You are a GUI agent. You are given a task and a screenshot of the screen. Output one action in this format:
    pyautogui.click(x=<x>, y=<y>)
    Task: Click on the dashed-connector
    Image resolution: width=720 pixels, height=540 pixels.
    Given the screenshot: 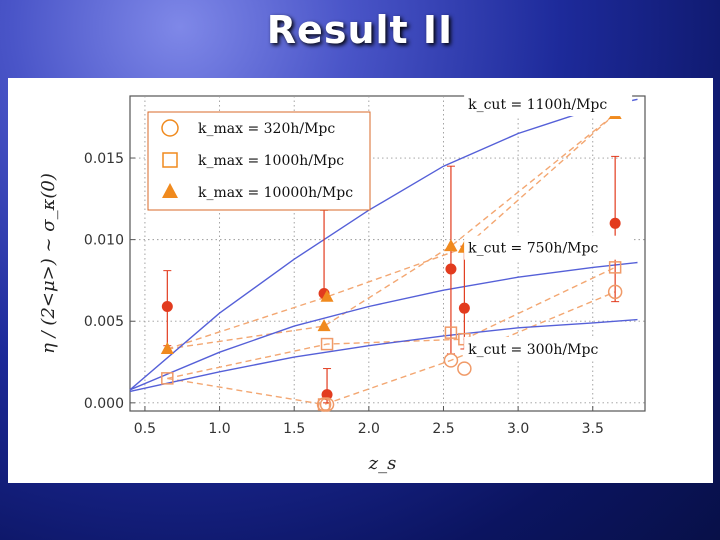 What is the action you would take?
    pyautogui.click(x=391, y=323)
    